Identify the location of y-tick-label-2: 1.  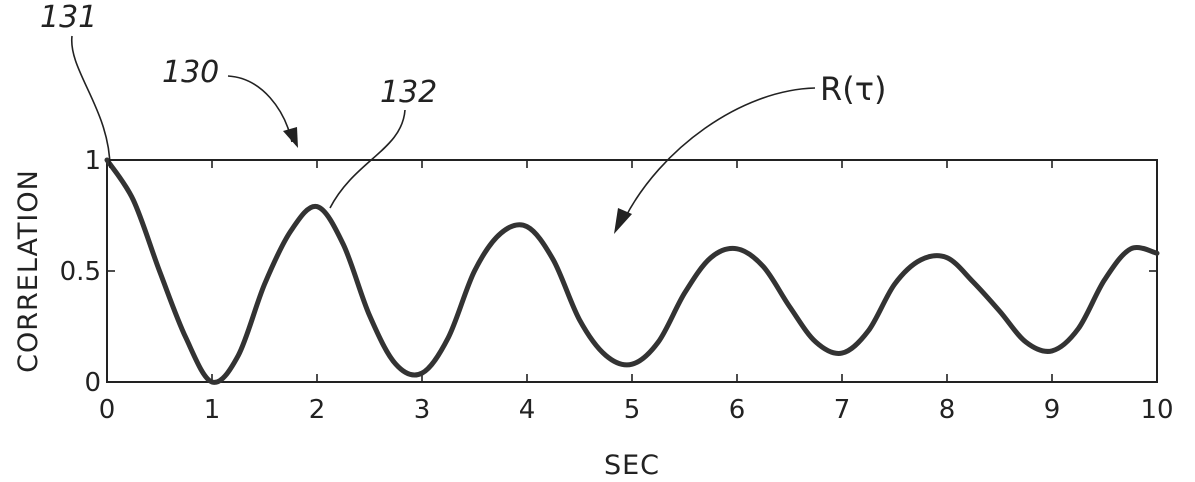
(92, 161).